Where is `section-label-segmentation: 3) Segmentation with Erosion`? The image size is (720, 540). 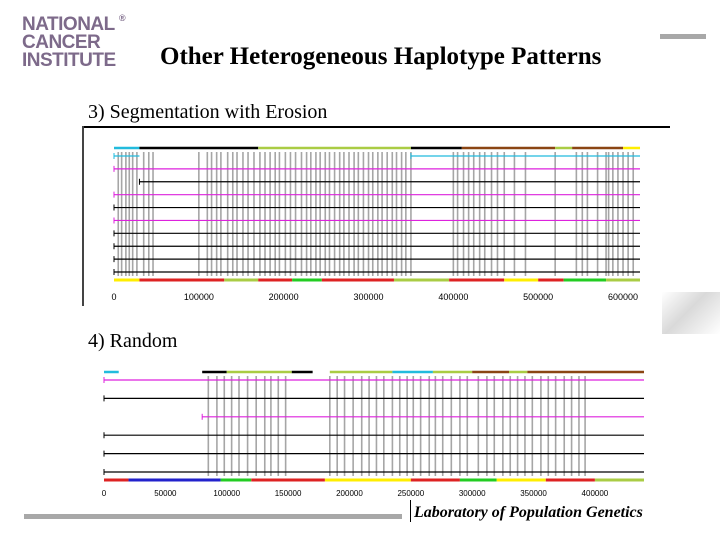 section-label-segmentation: 3) Segmentation with Erosion is located at coordinates (208, 112).